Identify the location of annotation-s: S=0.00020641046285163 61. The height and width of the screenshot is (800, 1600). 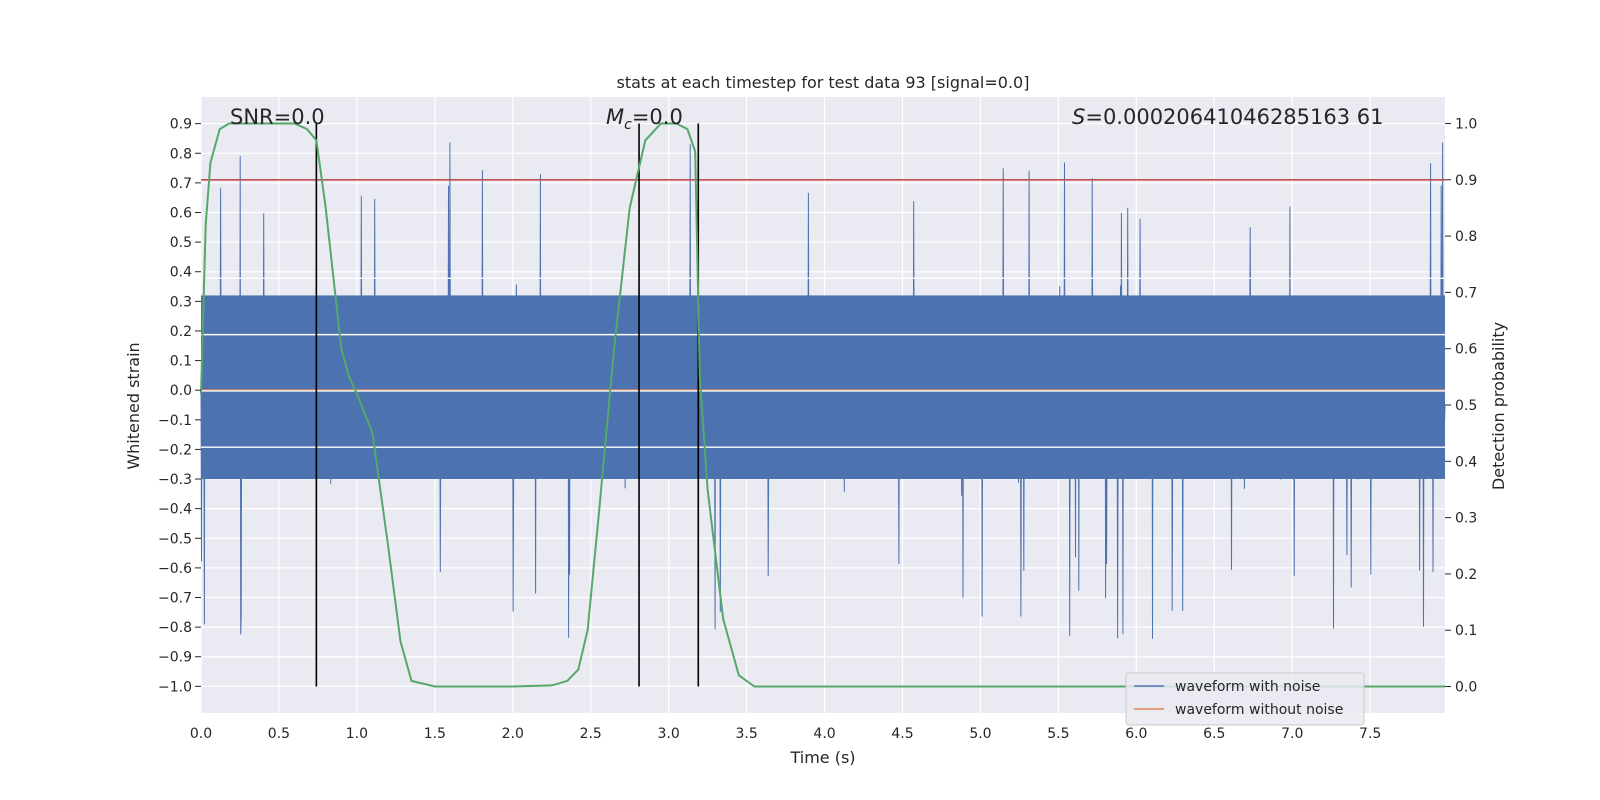
(1228, 117).